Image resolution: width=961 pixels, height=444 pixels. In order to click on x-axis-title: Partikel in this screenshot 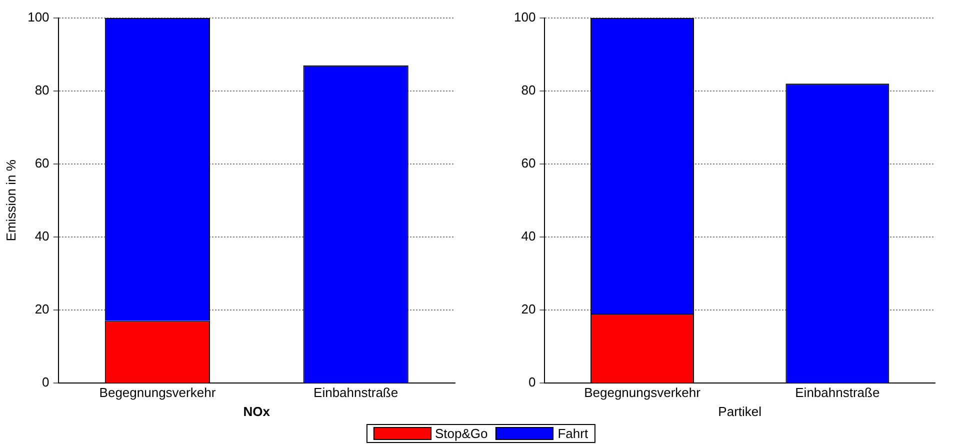, I will do `click(740, 411)`.